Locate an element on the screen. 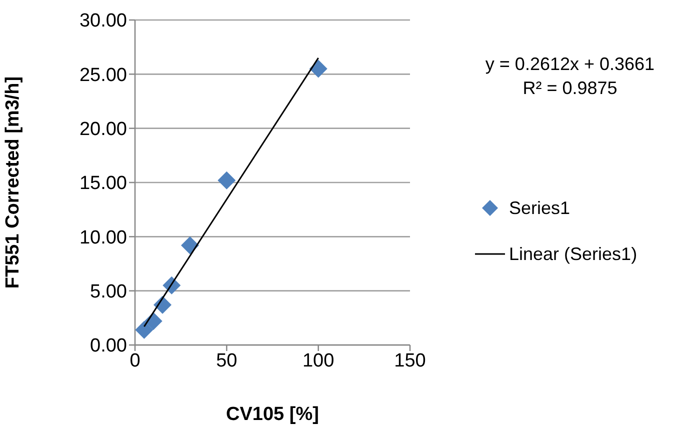  y-axis-title: FT551 Corrected [m3/h] is located at coordinates (13, 182).